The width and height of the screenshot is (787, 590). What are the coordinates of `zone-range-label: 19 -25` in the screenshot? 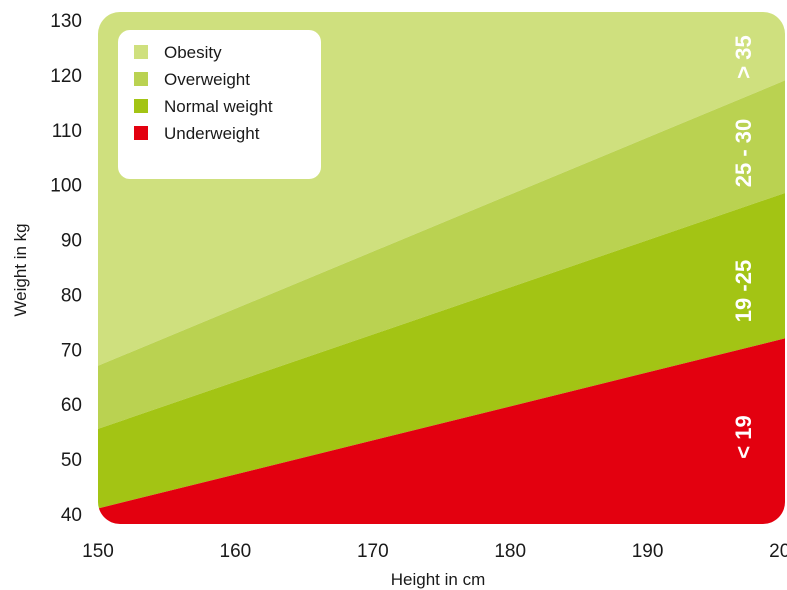 It's located at (743, 291).